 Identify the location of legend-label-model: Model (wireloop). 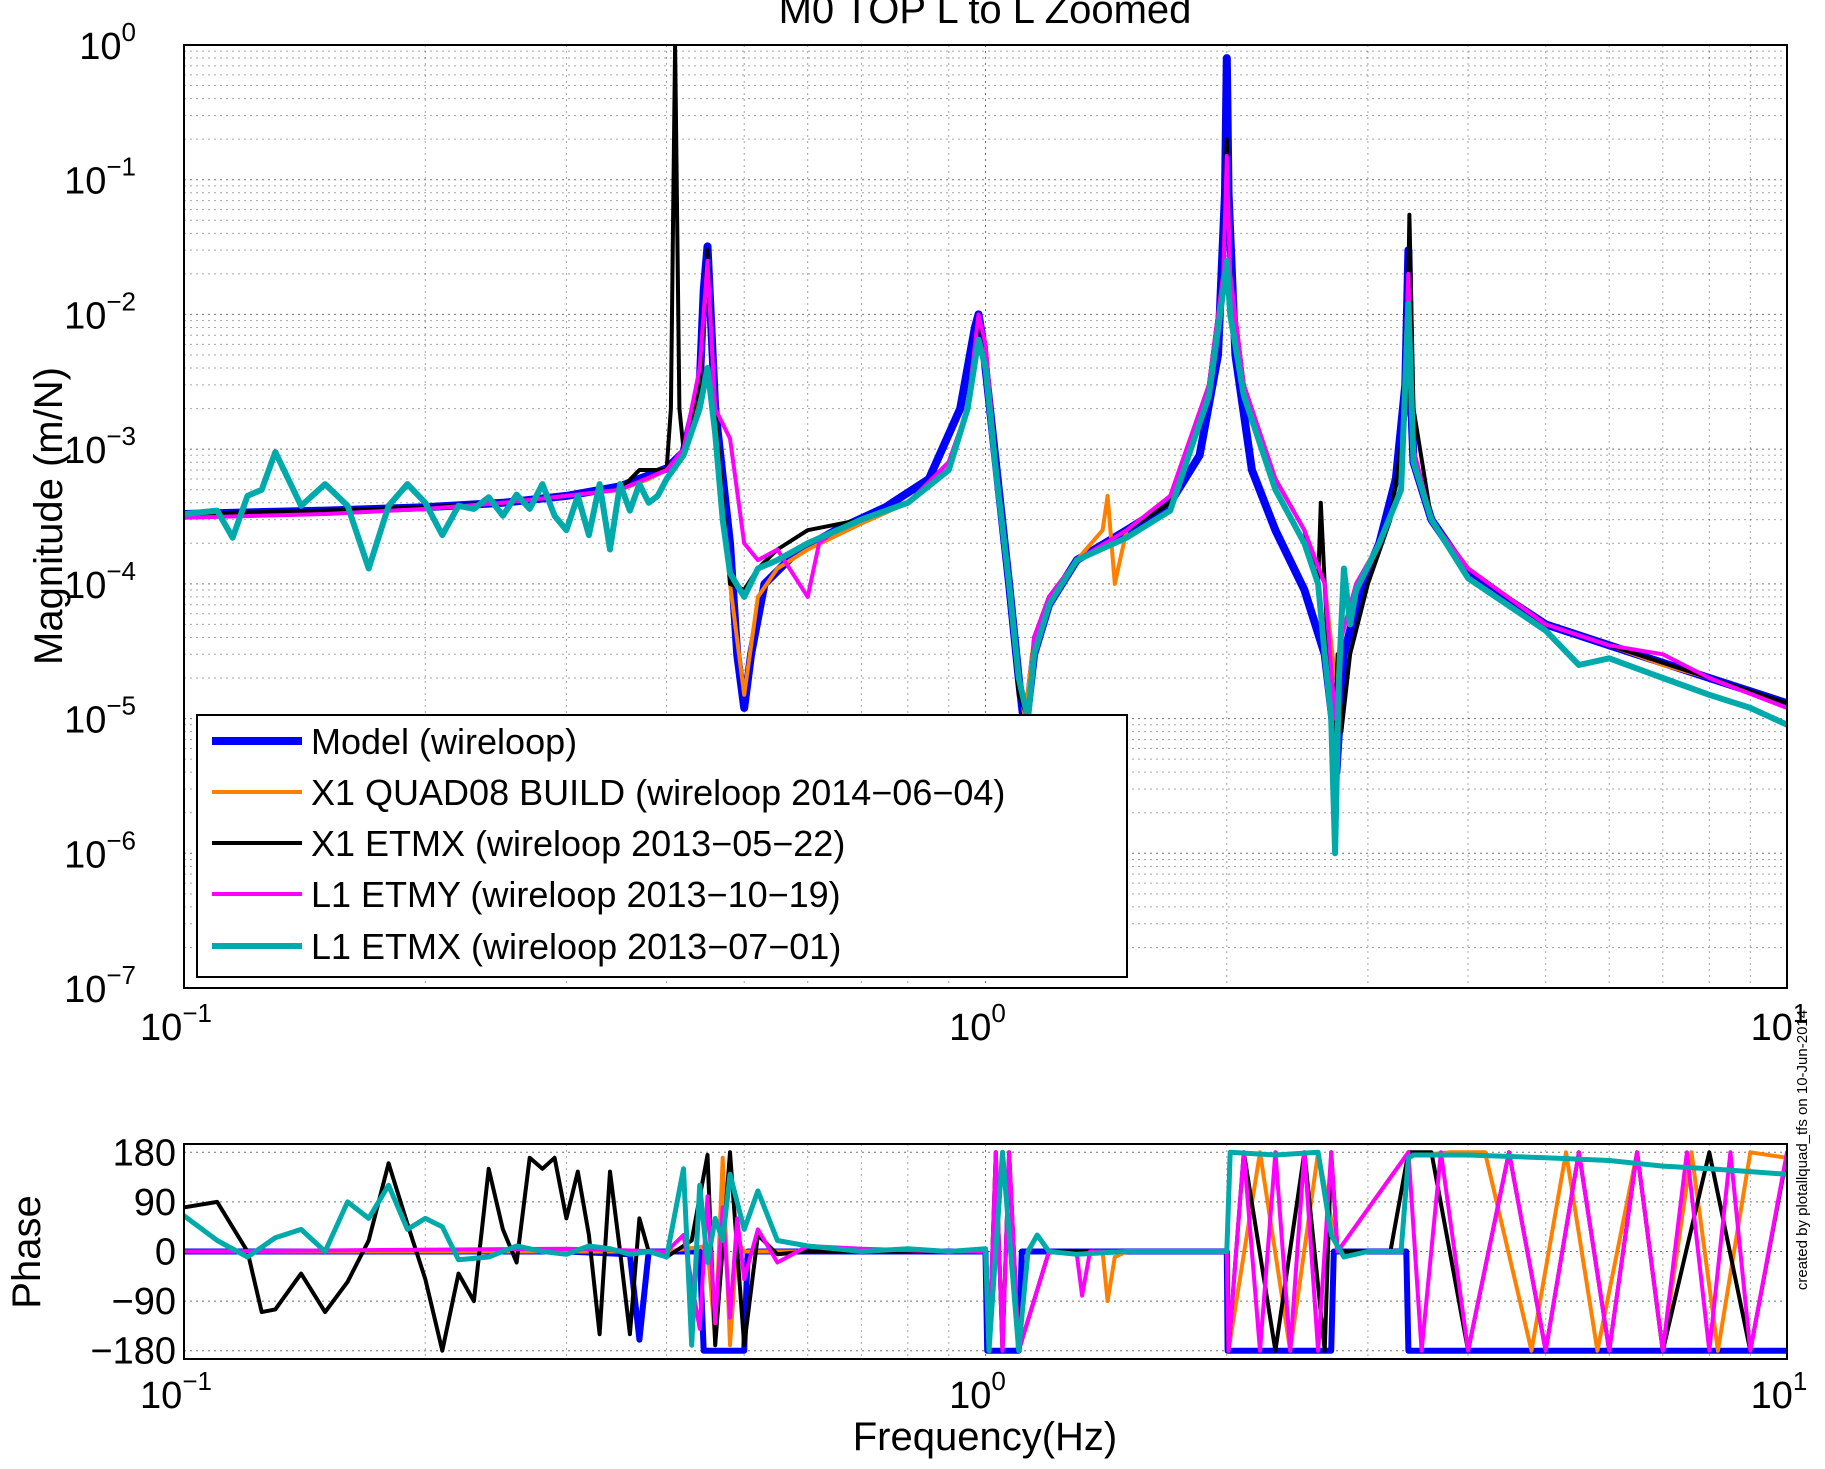
(444, 741).